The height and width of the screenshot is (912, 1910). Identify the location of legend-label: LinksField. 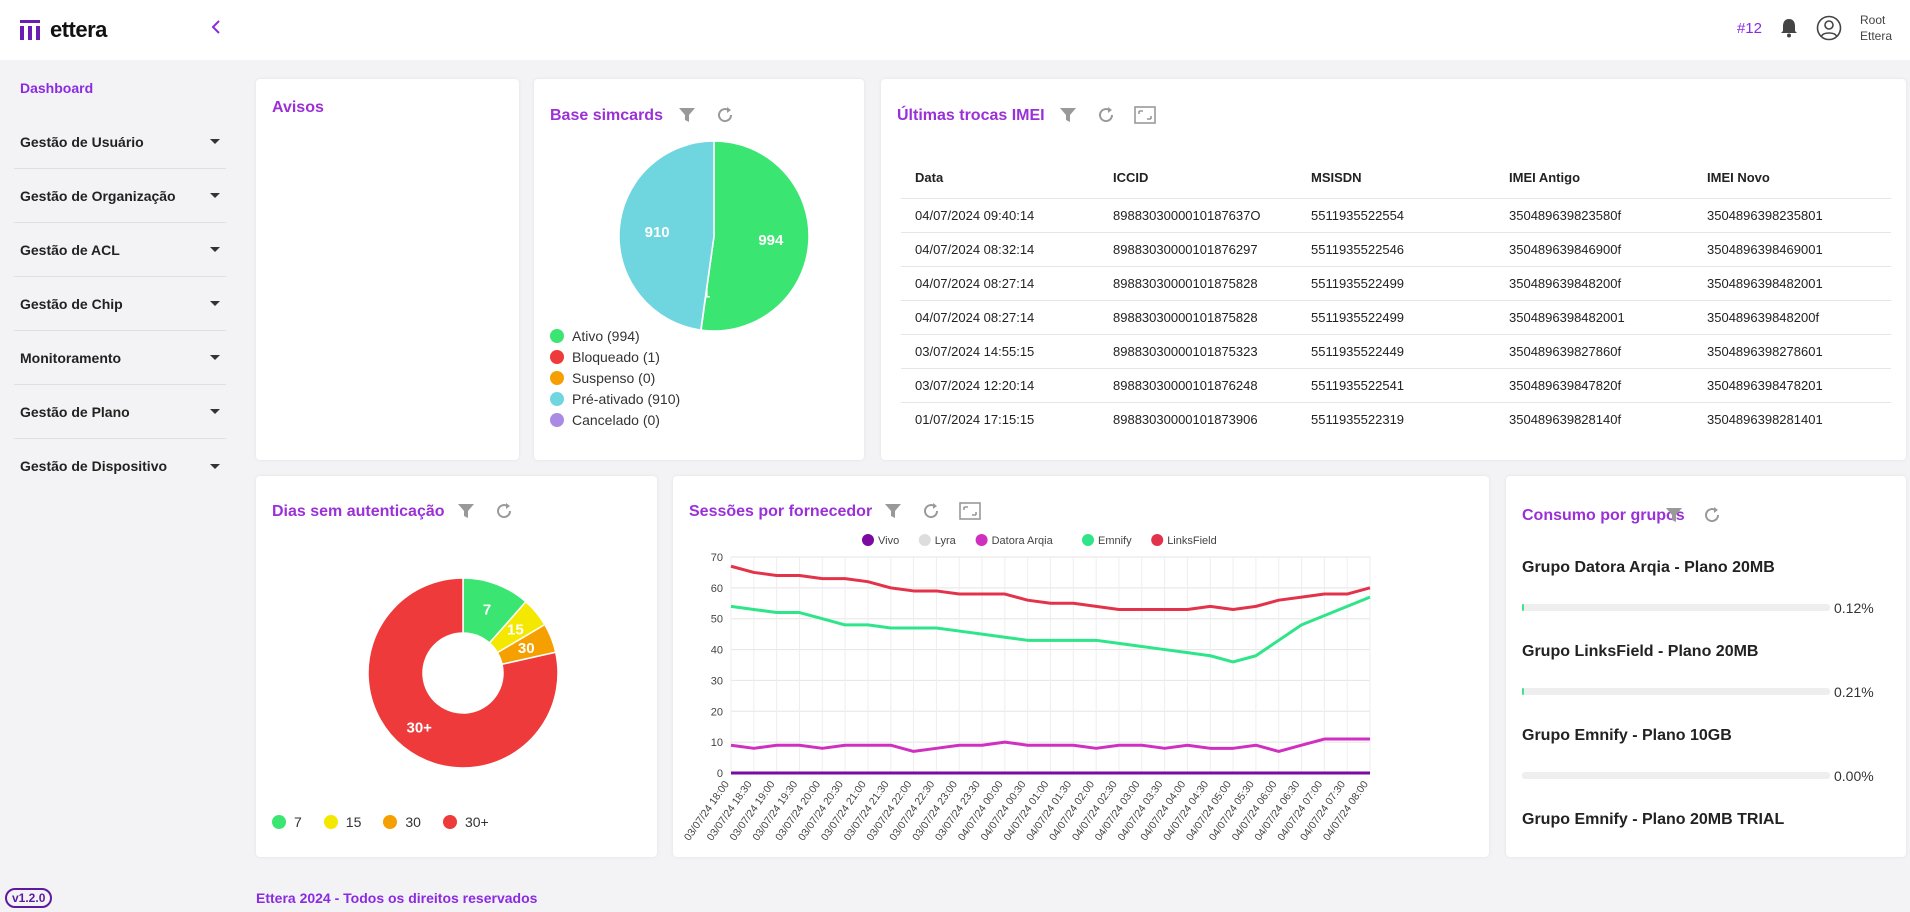
(1192, 541).